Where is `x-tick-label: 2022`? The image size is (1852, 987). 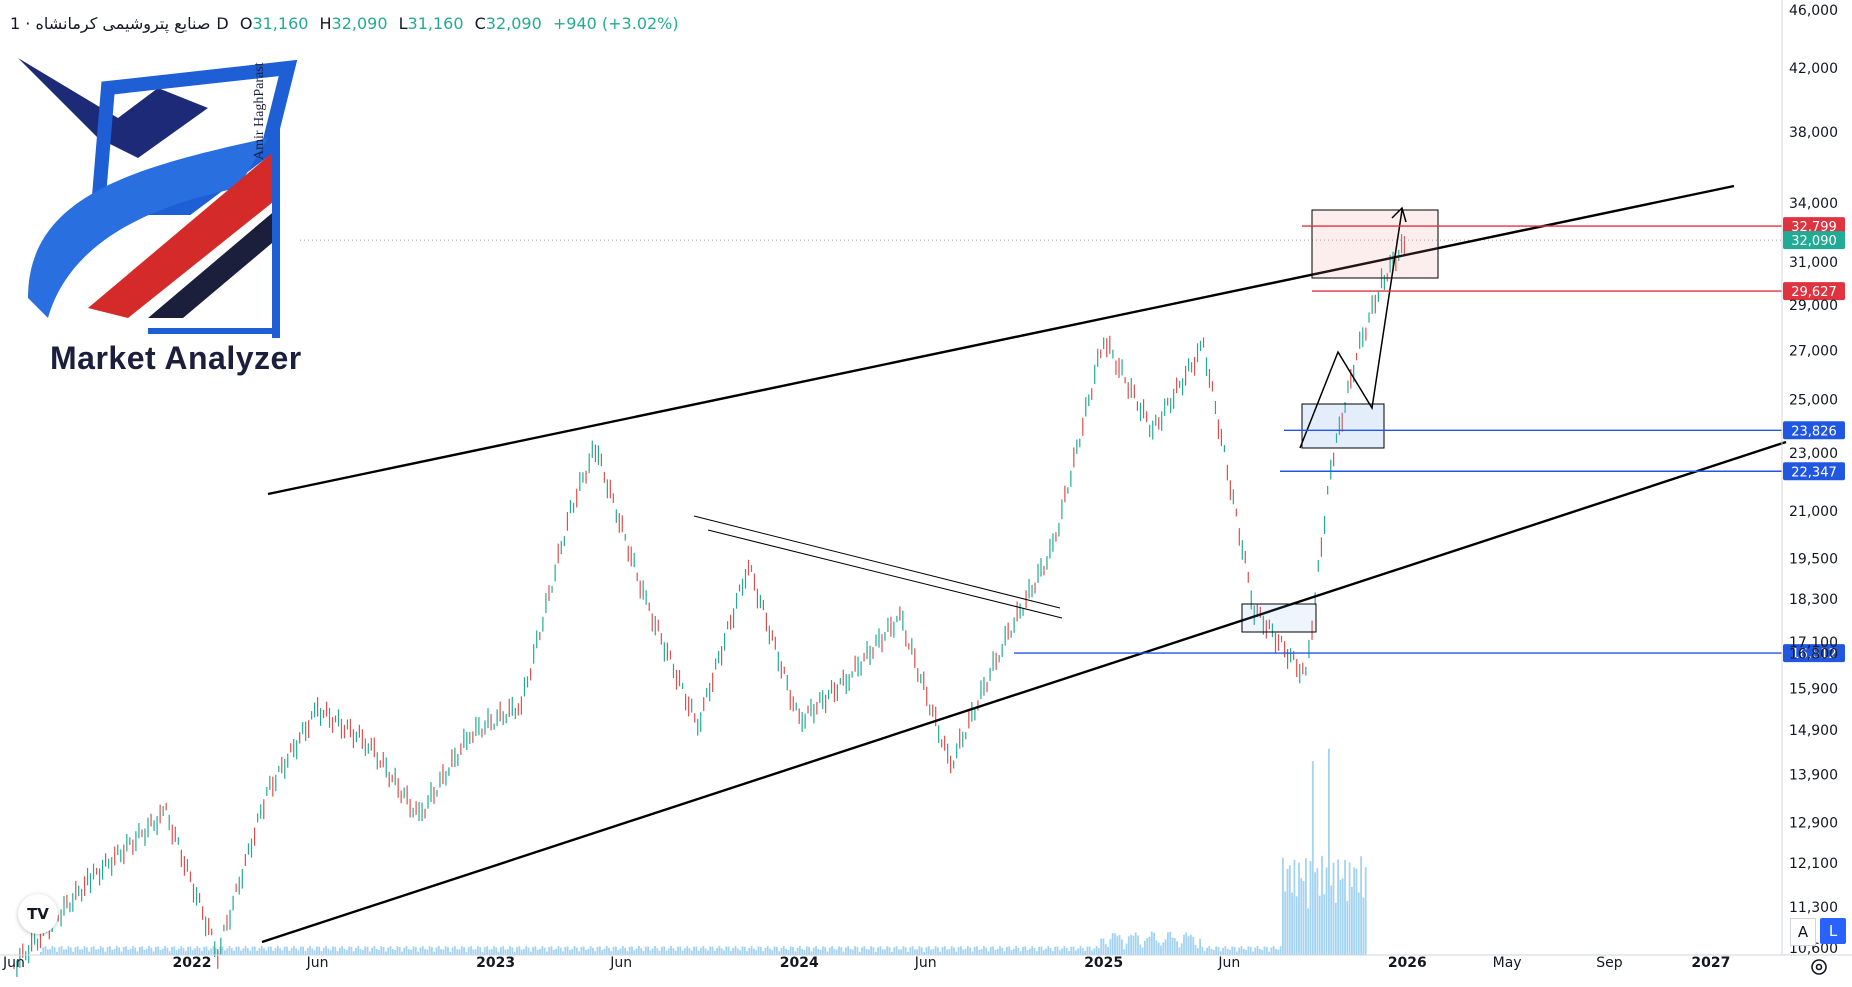 x-tick-label: 2022 is located at coordinates (191, 963).